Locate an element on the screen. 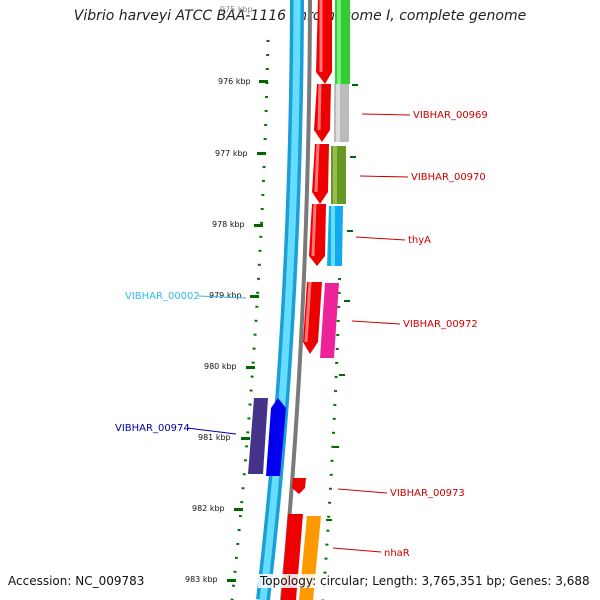  inner-dotted-ring is located at coordinates (250, 319).